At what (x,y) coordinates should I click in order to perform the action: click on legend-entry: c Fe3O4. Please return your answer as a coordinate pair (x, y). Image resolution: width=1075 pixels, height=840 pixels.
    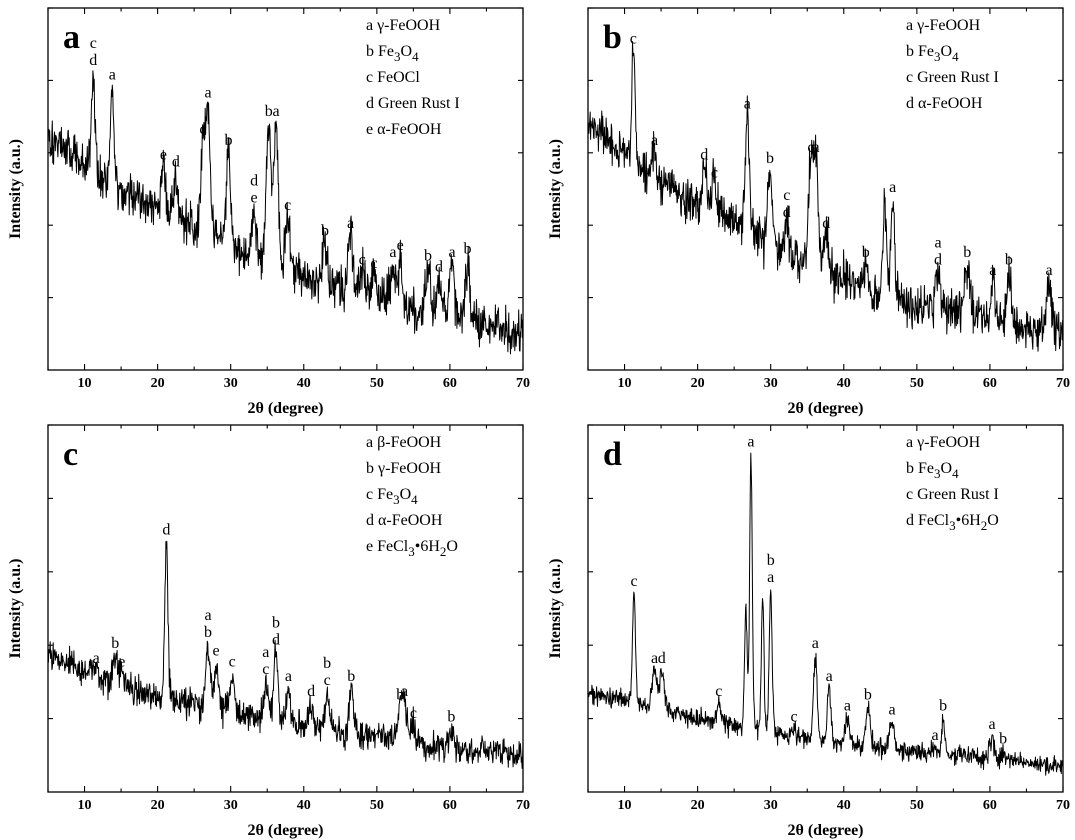
    Looking at the image, I should click on (392, 496).